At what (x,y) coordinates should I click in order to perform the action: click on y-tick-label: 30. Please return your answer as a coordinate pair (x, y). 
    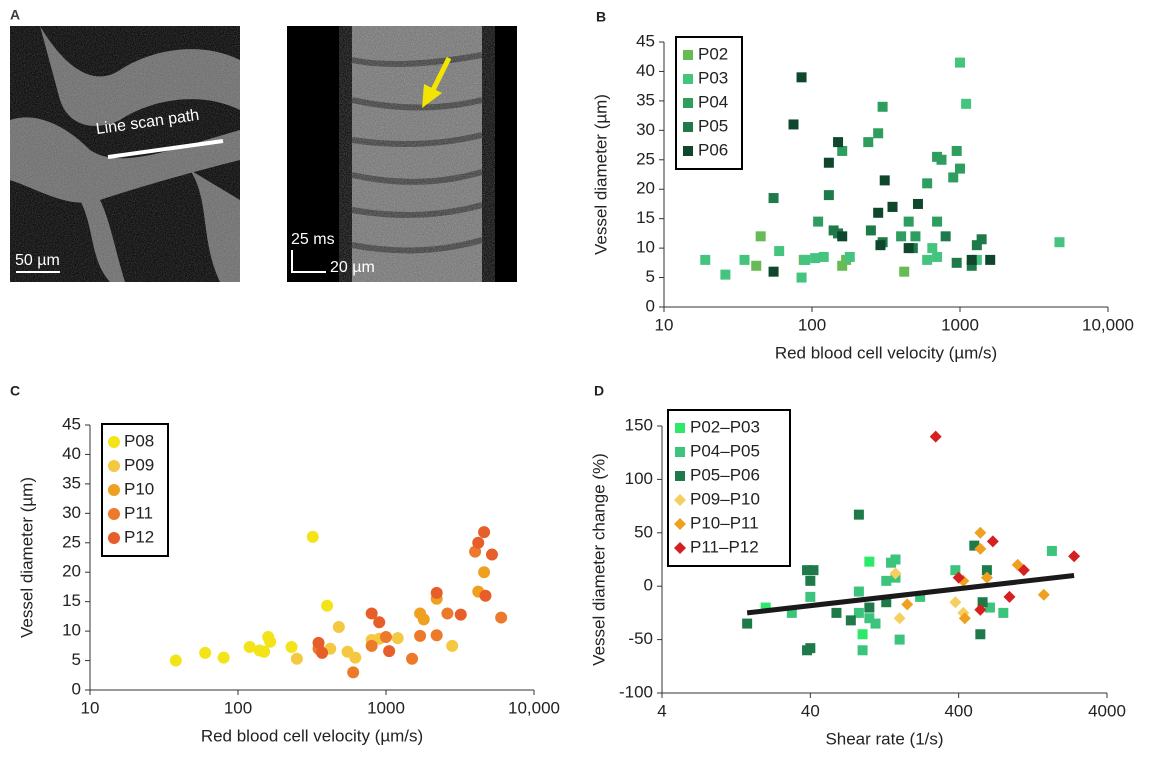
    Looking at the image, I should click on (71, 512).